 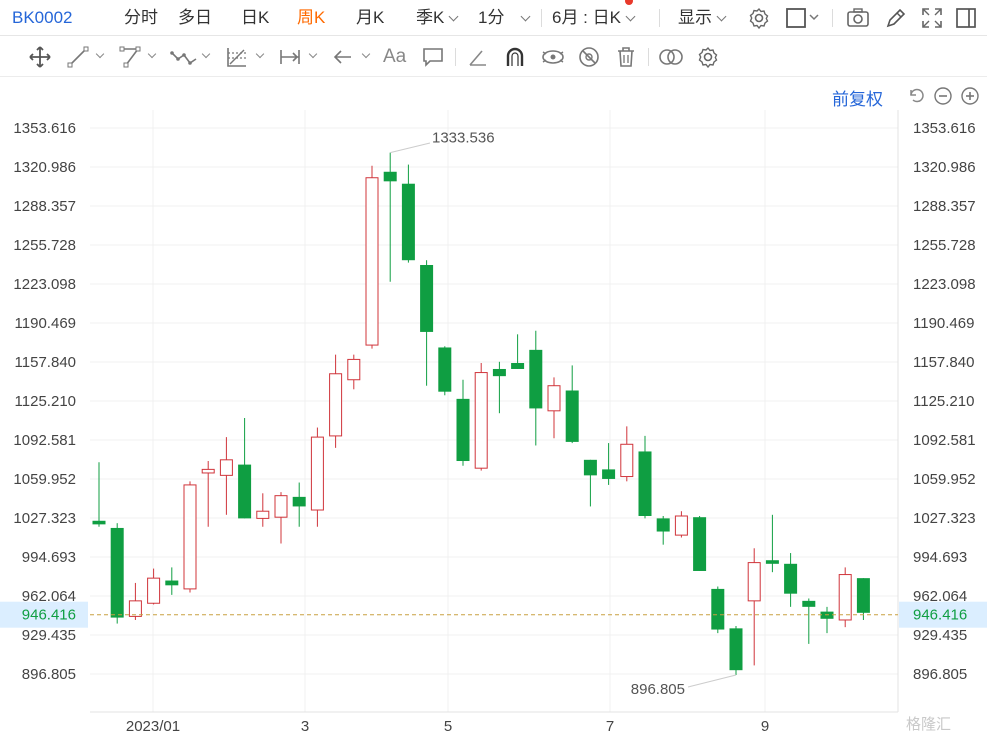 What do you see at coordinates (44, 284) in the screenshot?
I see `y-tick-label-left: 1223.098` at bounding box center [44, 284].